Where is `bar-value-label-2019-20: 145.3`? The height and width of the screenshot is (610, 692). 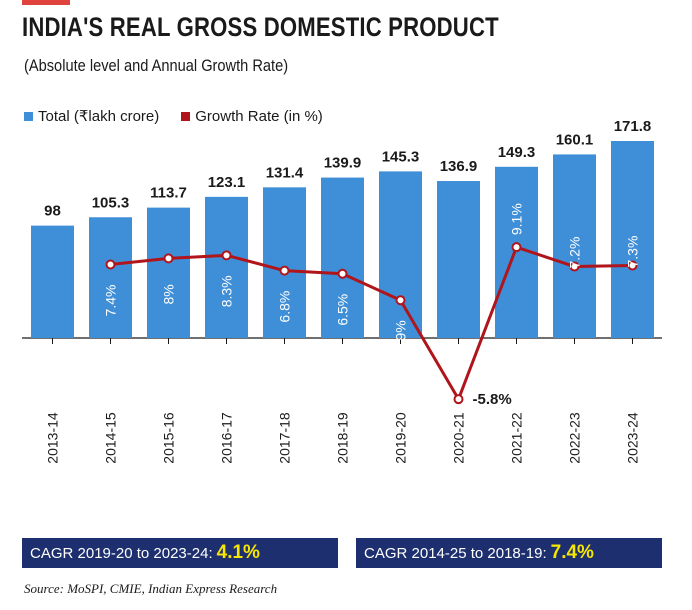 bar-value-label-2019-20: 145.3 is located at coordinates (401, 156).